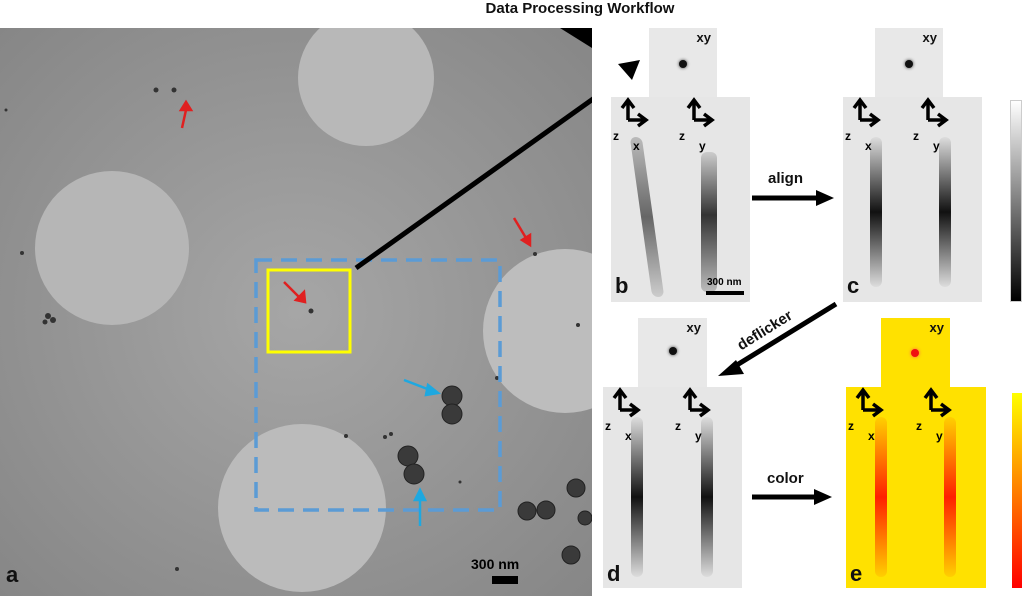 This screenshot has width=1024, height=596. Describe the element at coordinates (724, 282) in the screenshot. I see `panel-b-scale-text: 300 nm` at that location.